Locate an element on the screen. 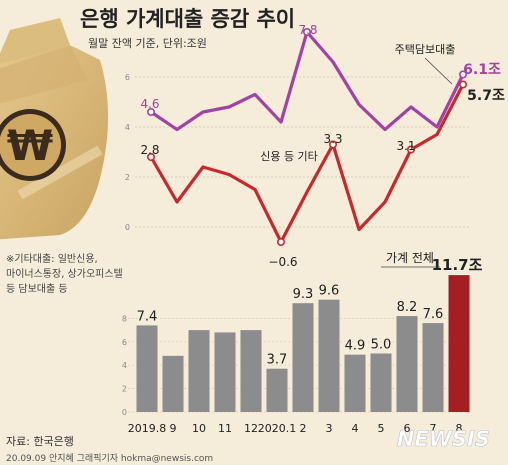  note-line-2: 마이너스통장, 상가오피스텔 is located at coordinates (64, 274).